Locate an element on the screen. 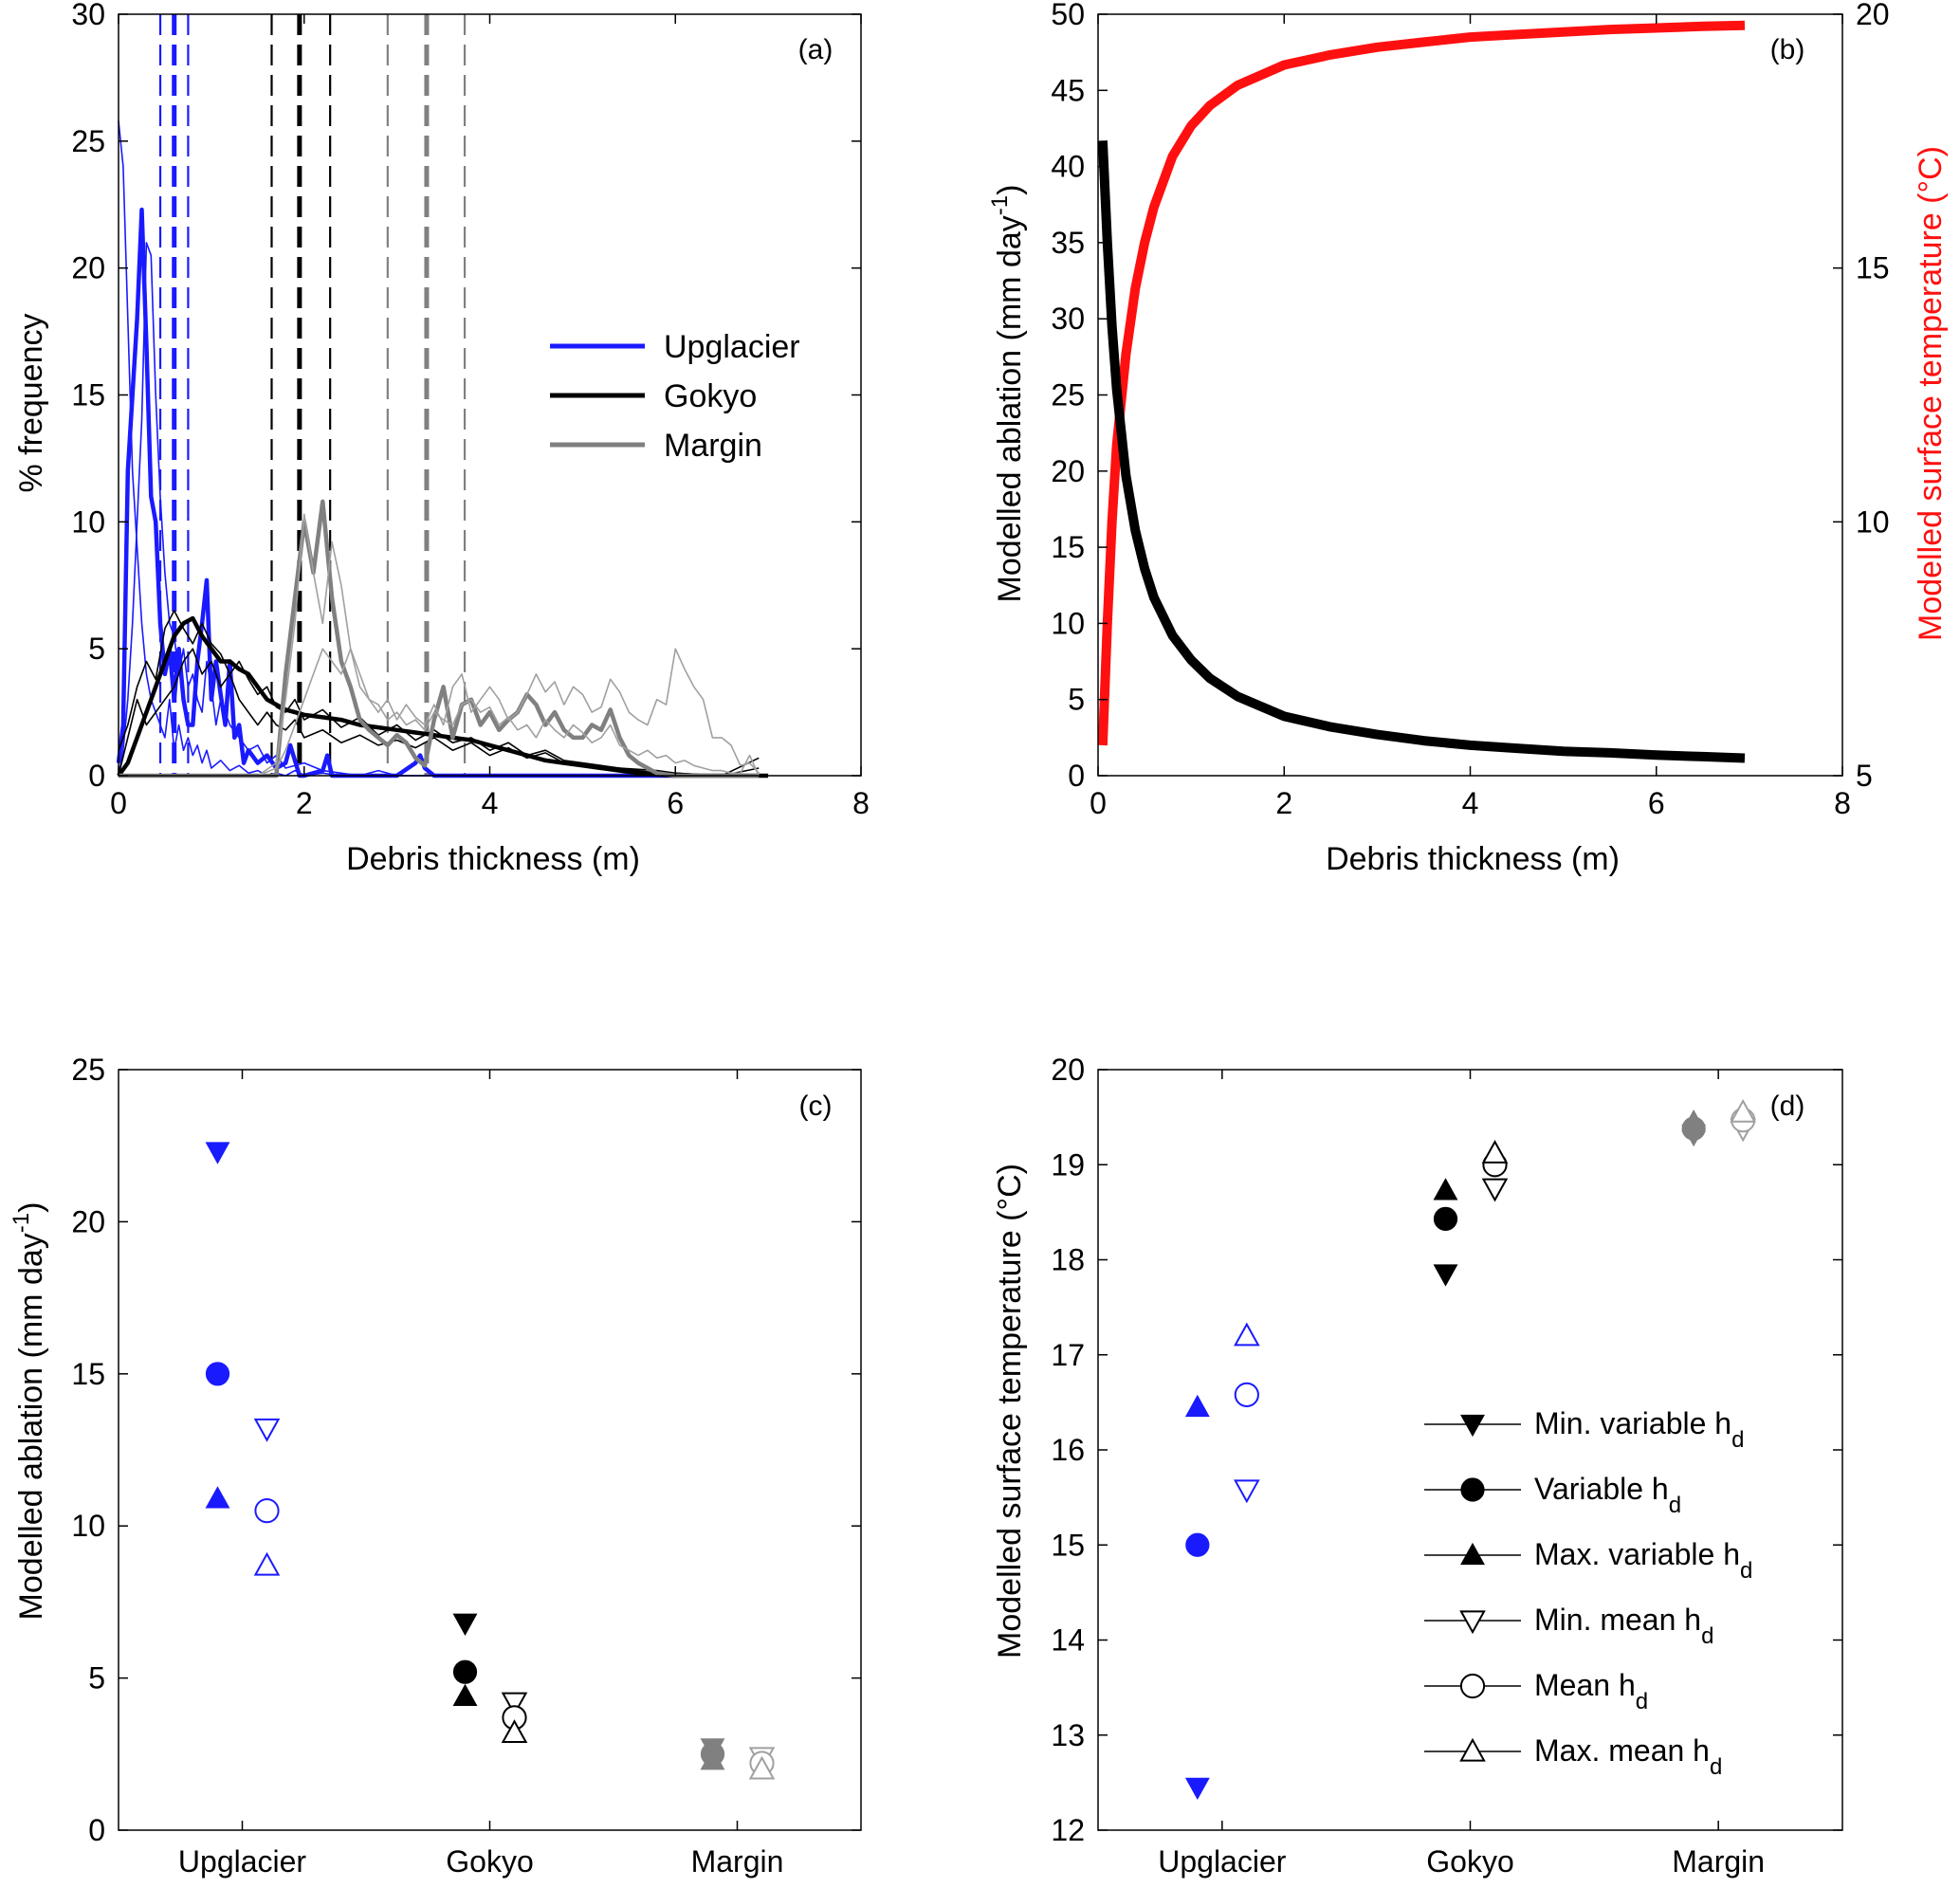 The height and width of the screenshot is (1888, 1960). a-ytick-label: 10 is located at coordinates (88, 522).